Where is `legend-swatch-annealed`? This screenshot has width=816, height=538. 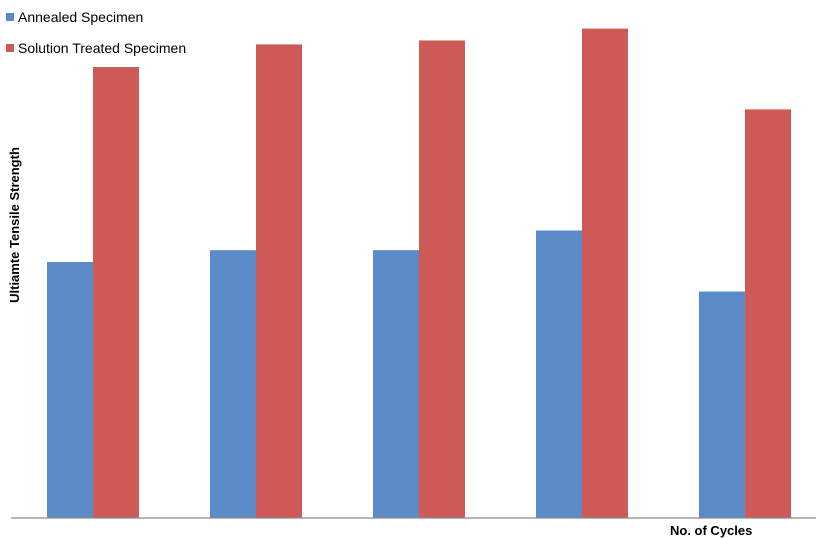 legend-swatch-annealed is located at coordinates (10, 17).